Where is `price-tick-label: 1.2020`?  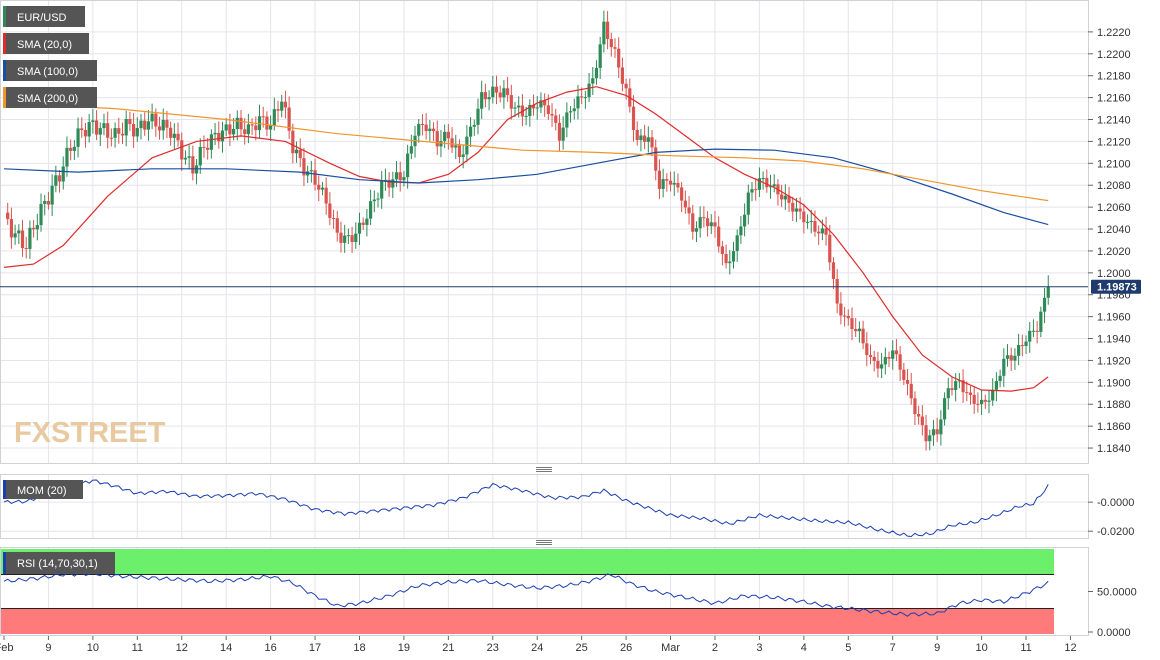 price-tick-label: 1.2020 is located at coordinates (1114, 252).